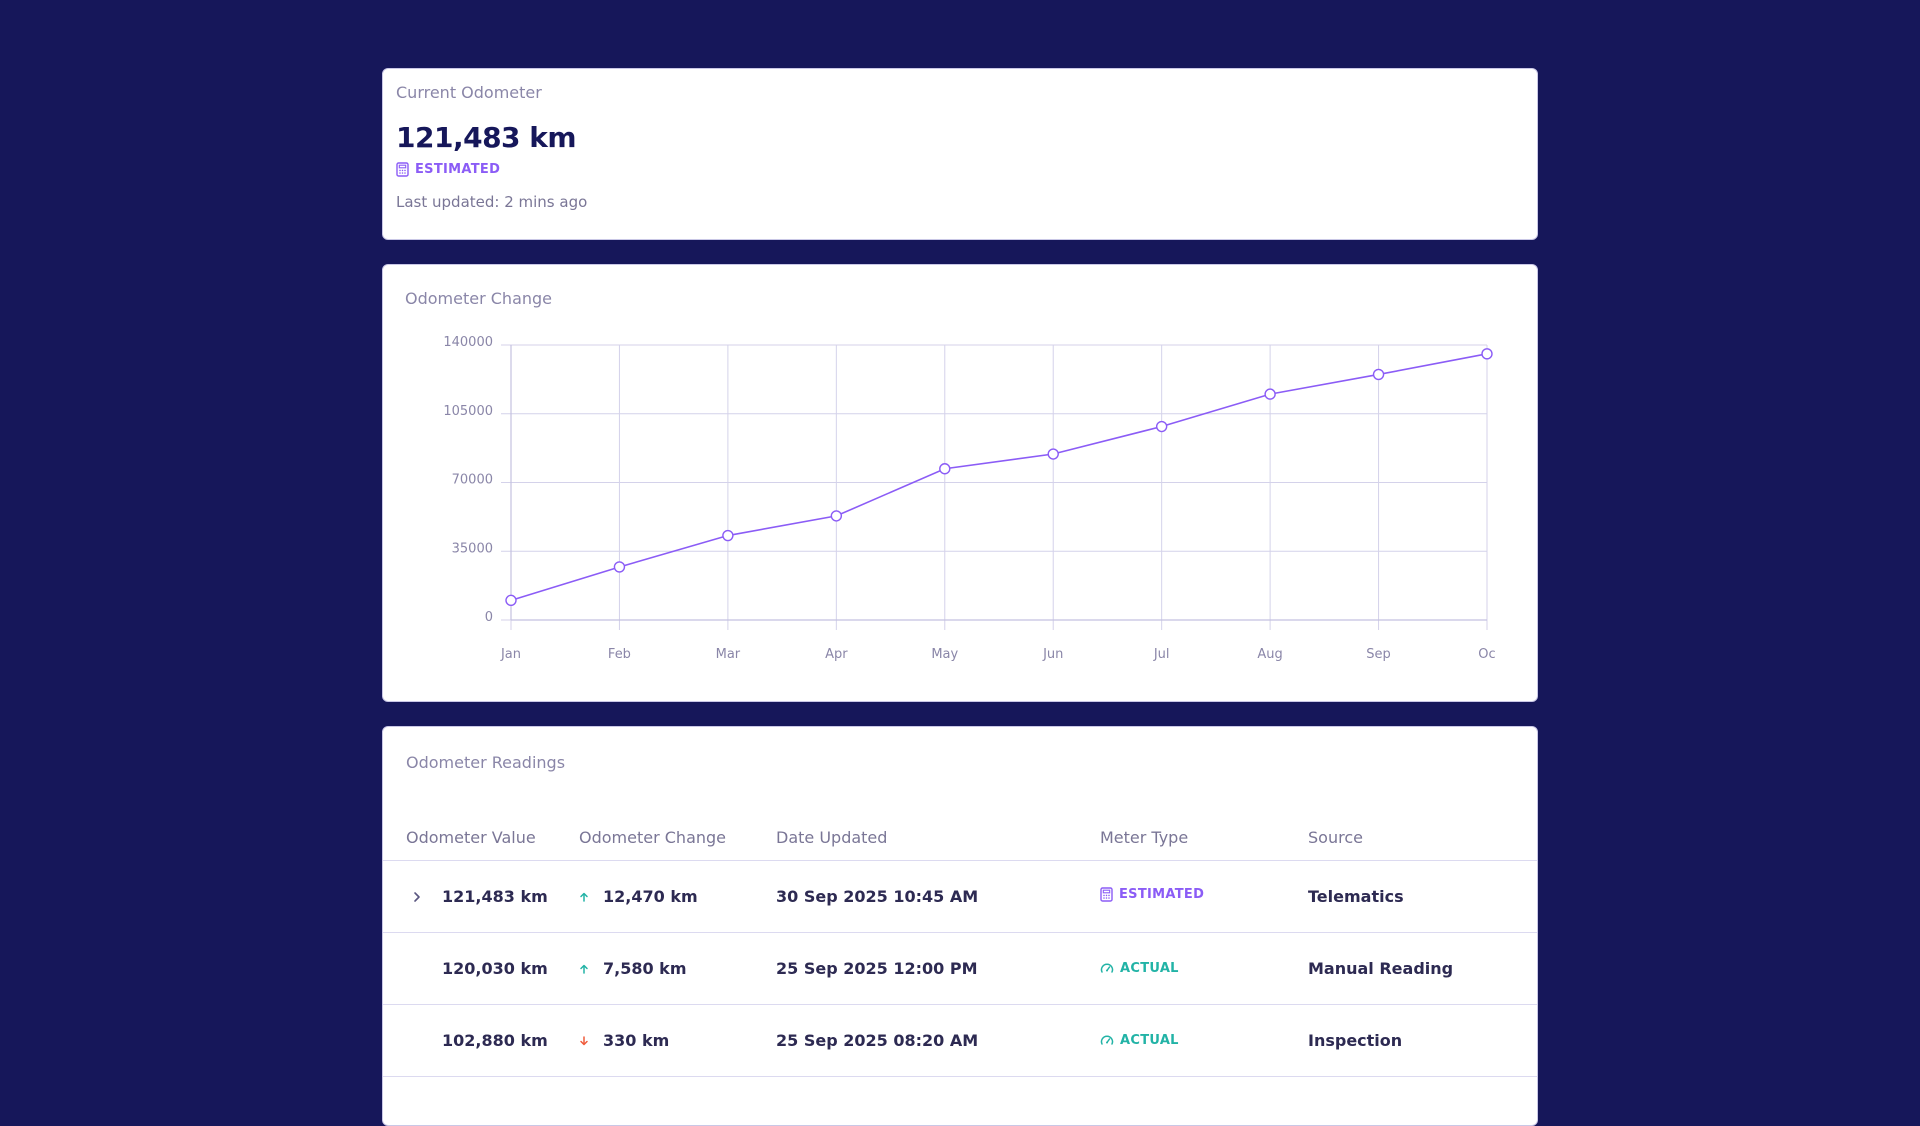  What do you see at coordinates (492, 202) in the screenshot?
I see `last-updated-text: Last updated: 2 mins ago` at bounding box center [492, 202].